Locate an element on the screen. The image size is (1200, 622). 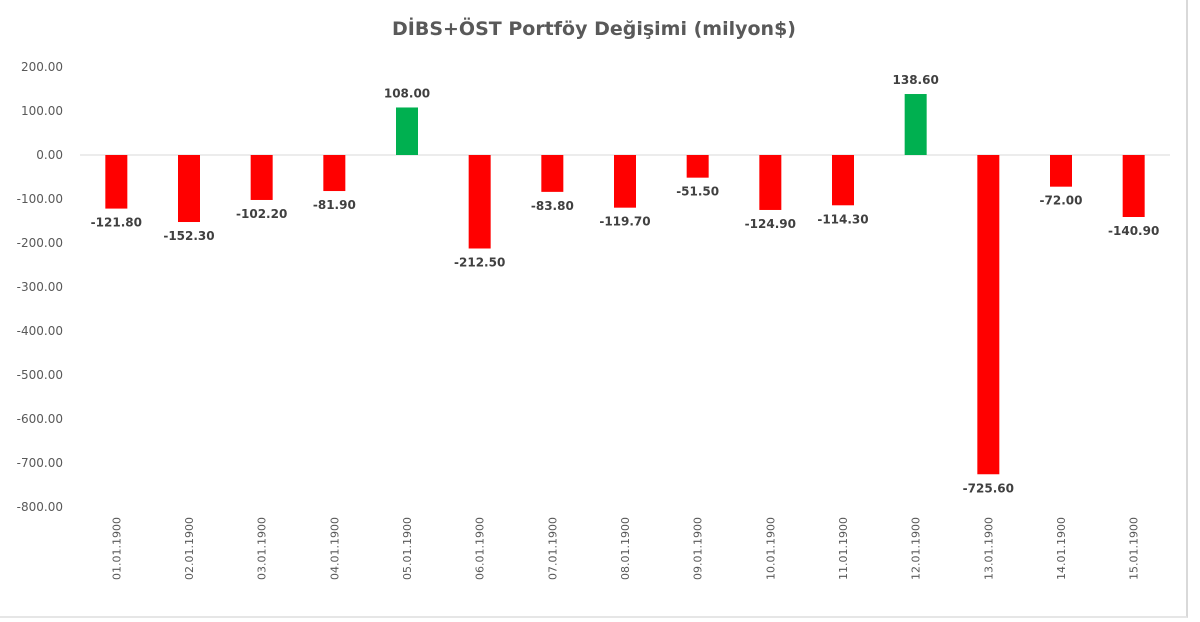
y-tick-label: -700.00 is located at coordinates (40, 463).